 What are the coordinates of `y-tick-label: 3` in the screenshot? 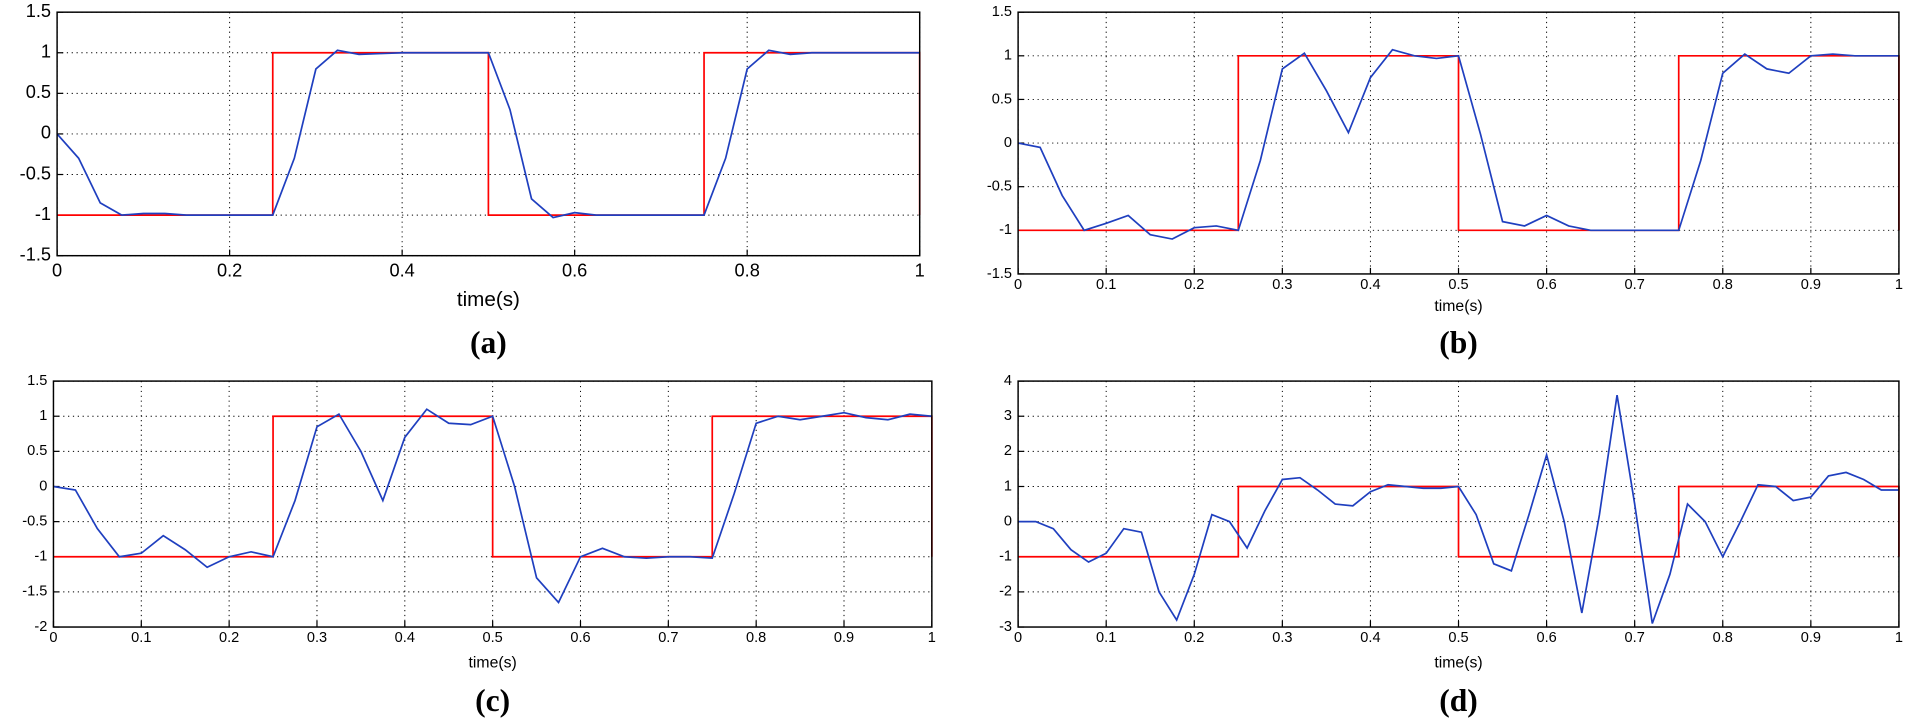 It's located at (1008, 416).